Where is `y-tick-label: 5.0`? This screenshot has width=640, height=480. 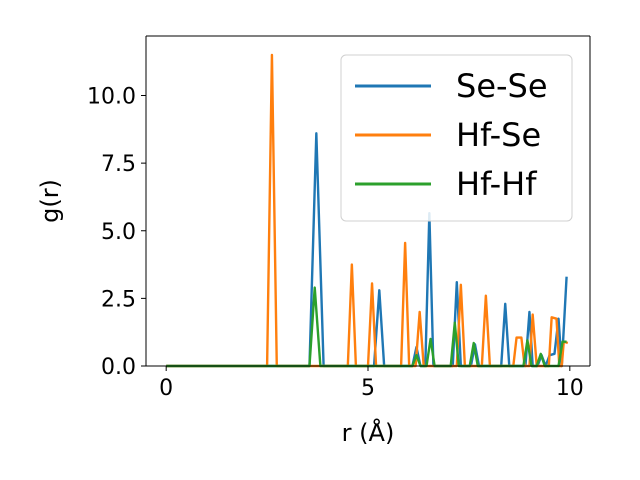
y-tick-label: 5.0 is located at coordinates (118, 232).